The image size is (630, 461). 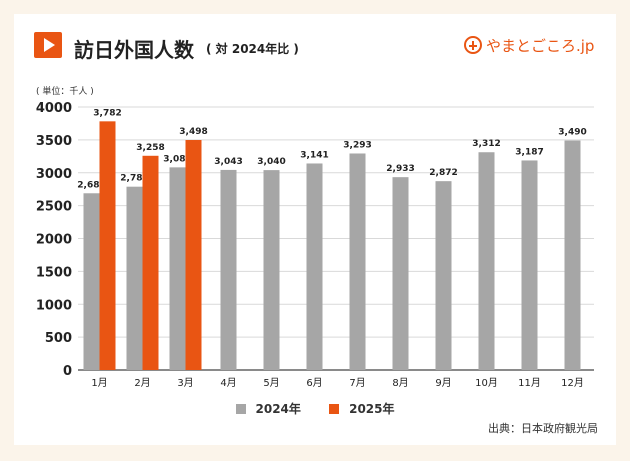 I want to click on legend-label-2025: 2025年, so click(x=372, y=409).